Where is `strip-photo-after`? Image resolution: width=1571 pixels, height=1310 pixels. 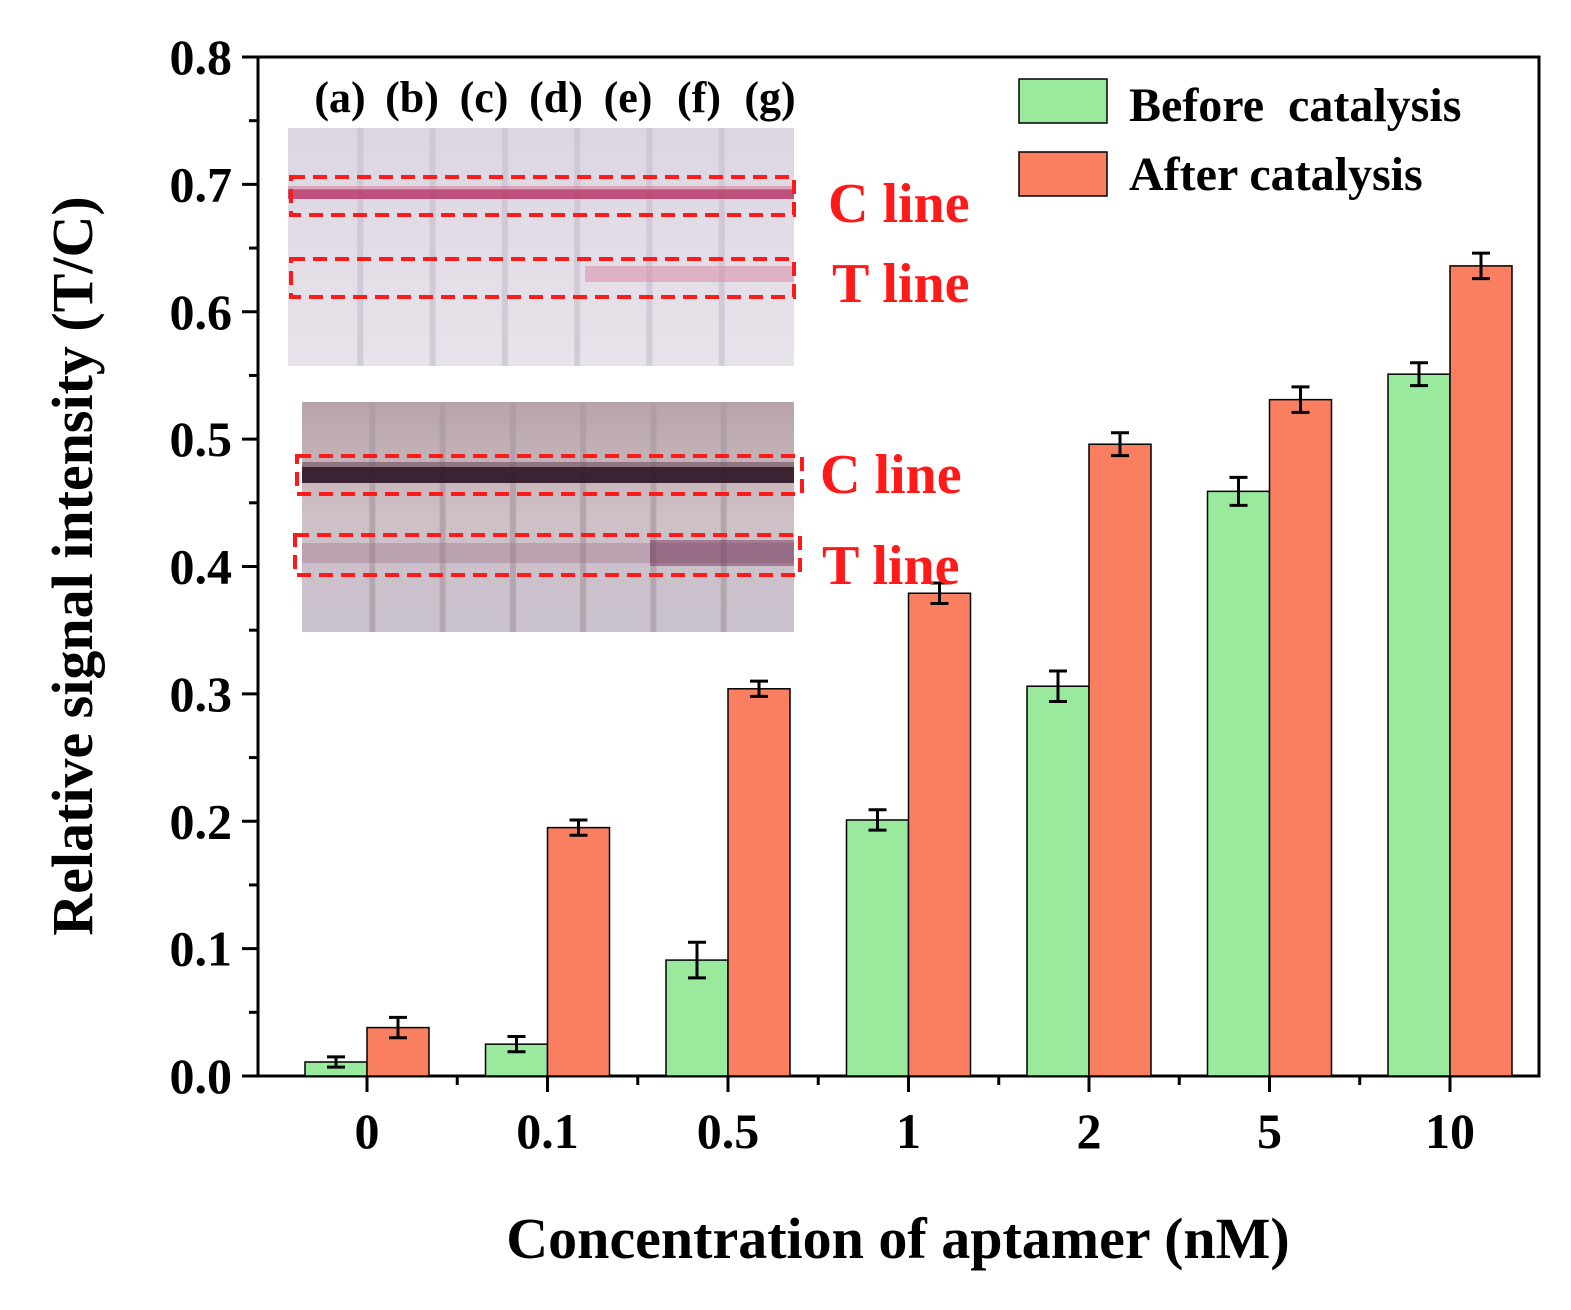 strip-photo-after is located at coordinates (548, 517).